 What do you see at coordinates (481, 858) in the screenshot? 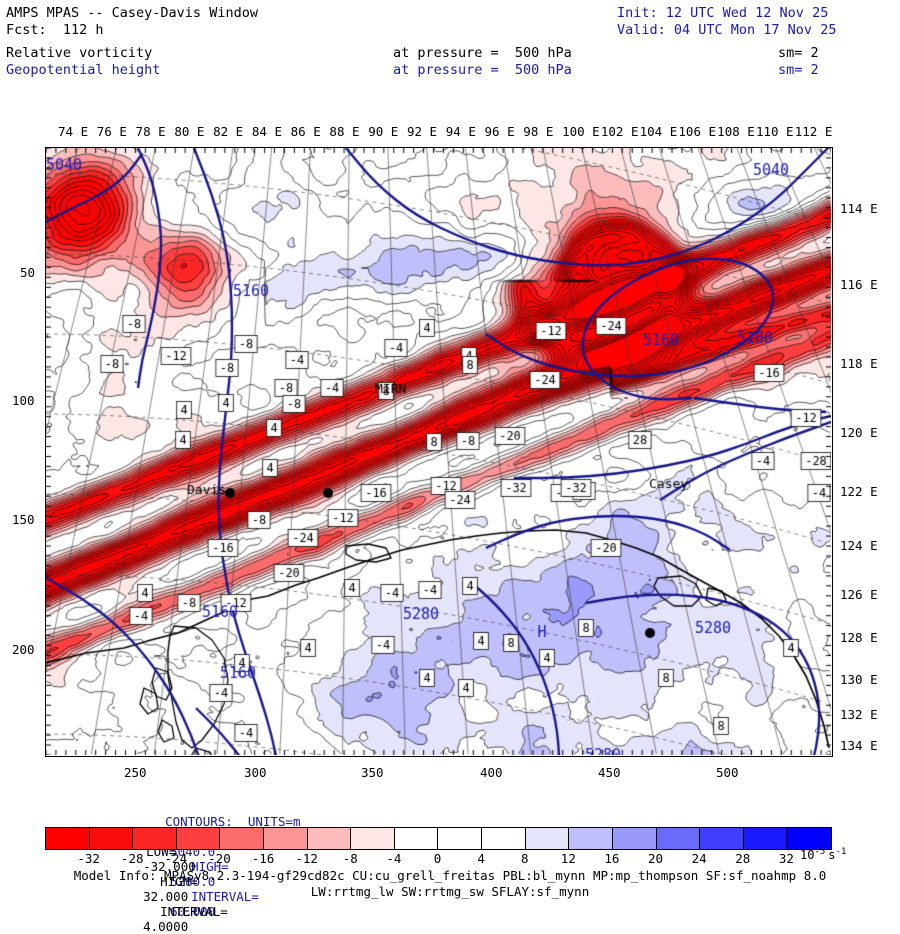
I see `colorbar-tick: 4` at bounding box center [481, 858].